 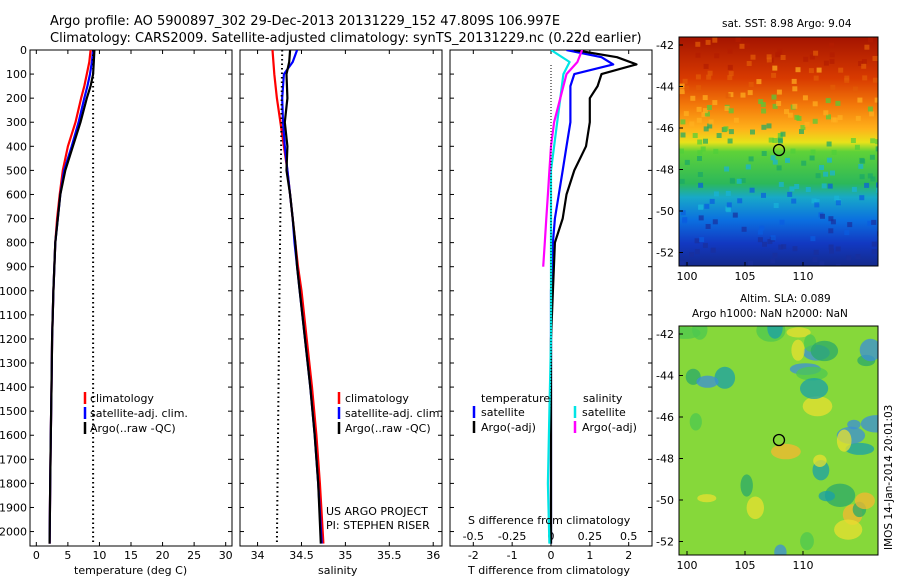 What do you see at coordinates (13, 315) in the screenshot?
I see `depth-tick-label: 1100` at bounding box center [13, 315].